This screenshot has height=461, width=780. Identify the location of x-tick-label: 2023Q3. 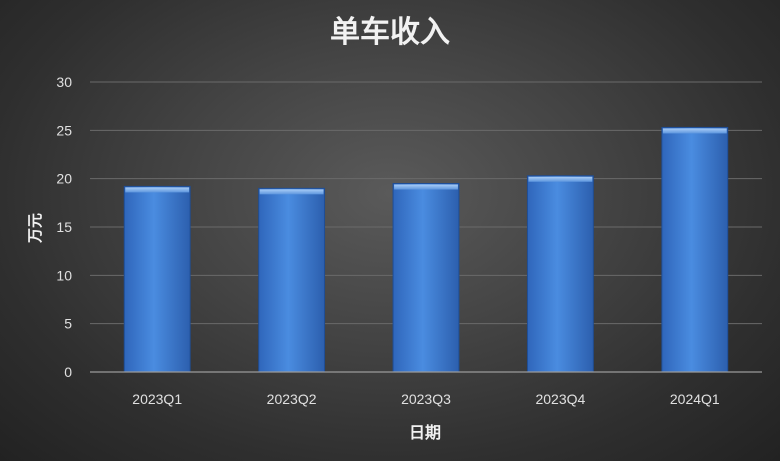
(426, 399).